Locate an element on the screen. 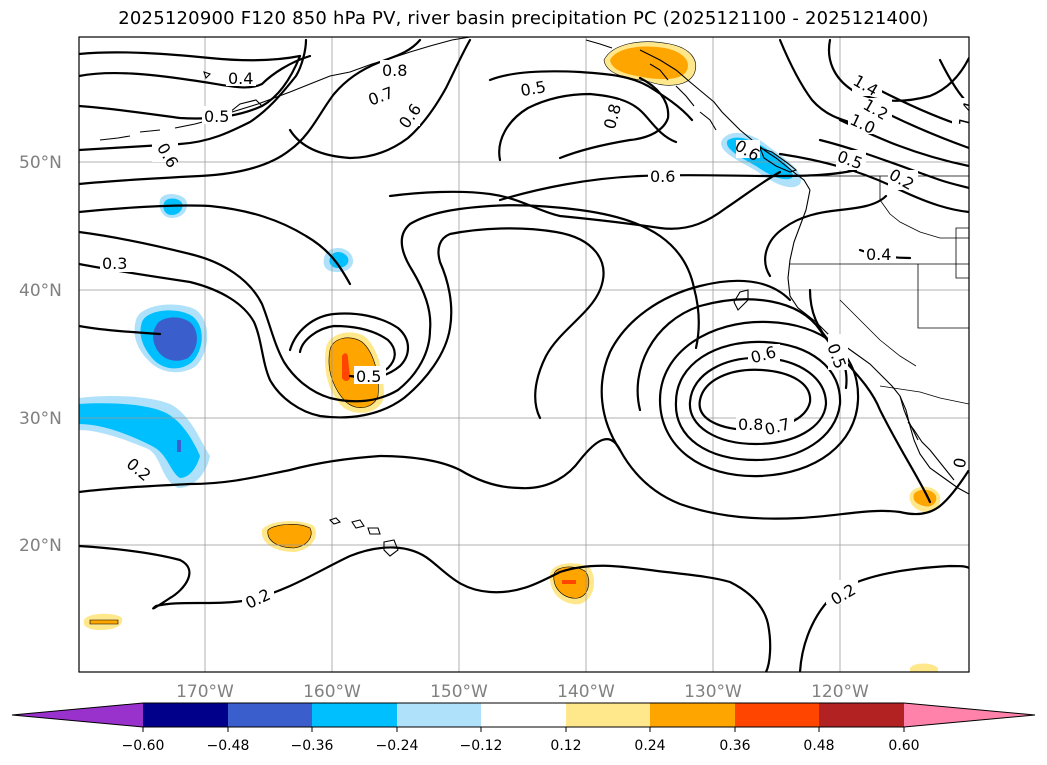 Image resolution: width=1047 pixels, height=765 pixels. colorbar-tick-label: −0.48 is located at coordinates (228, 746).